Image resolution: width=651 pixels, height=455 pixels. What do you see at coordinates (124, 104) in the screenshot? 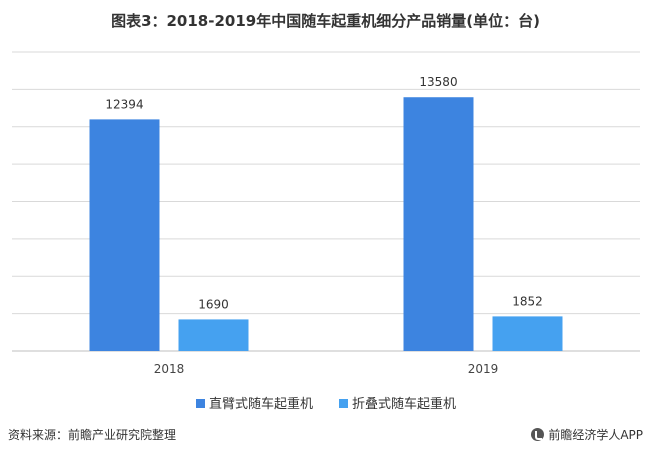
I see `data-label-2018-series-0: 12394` at bounding box center [124, 104].